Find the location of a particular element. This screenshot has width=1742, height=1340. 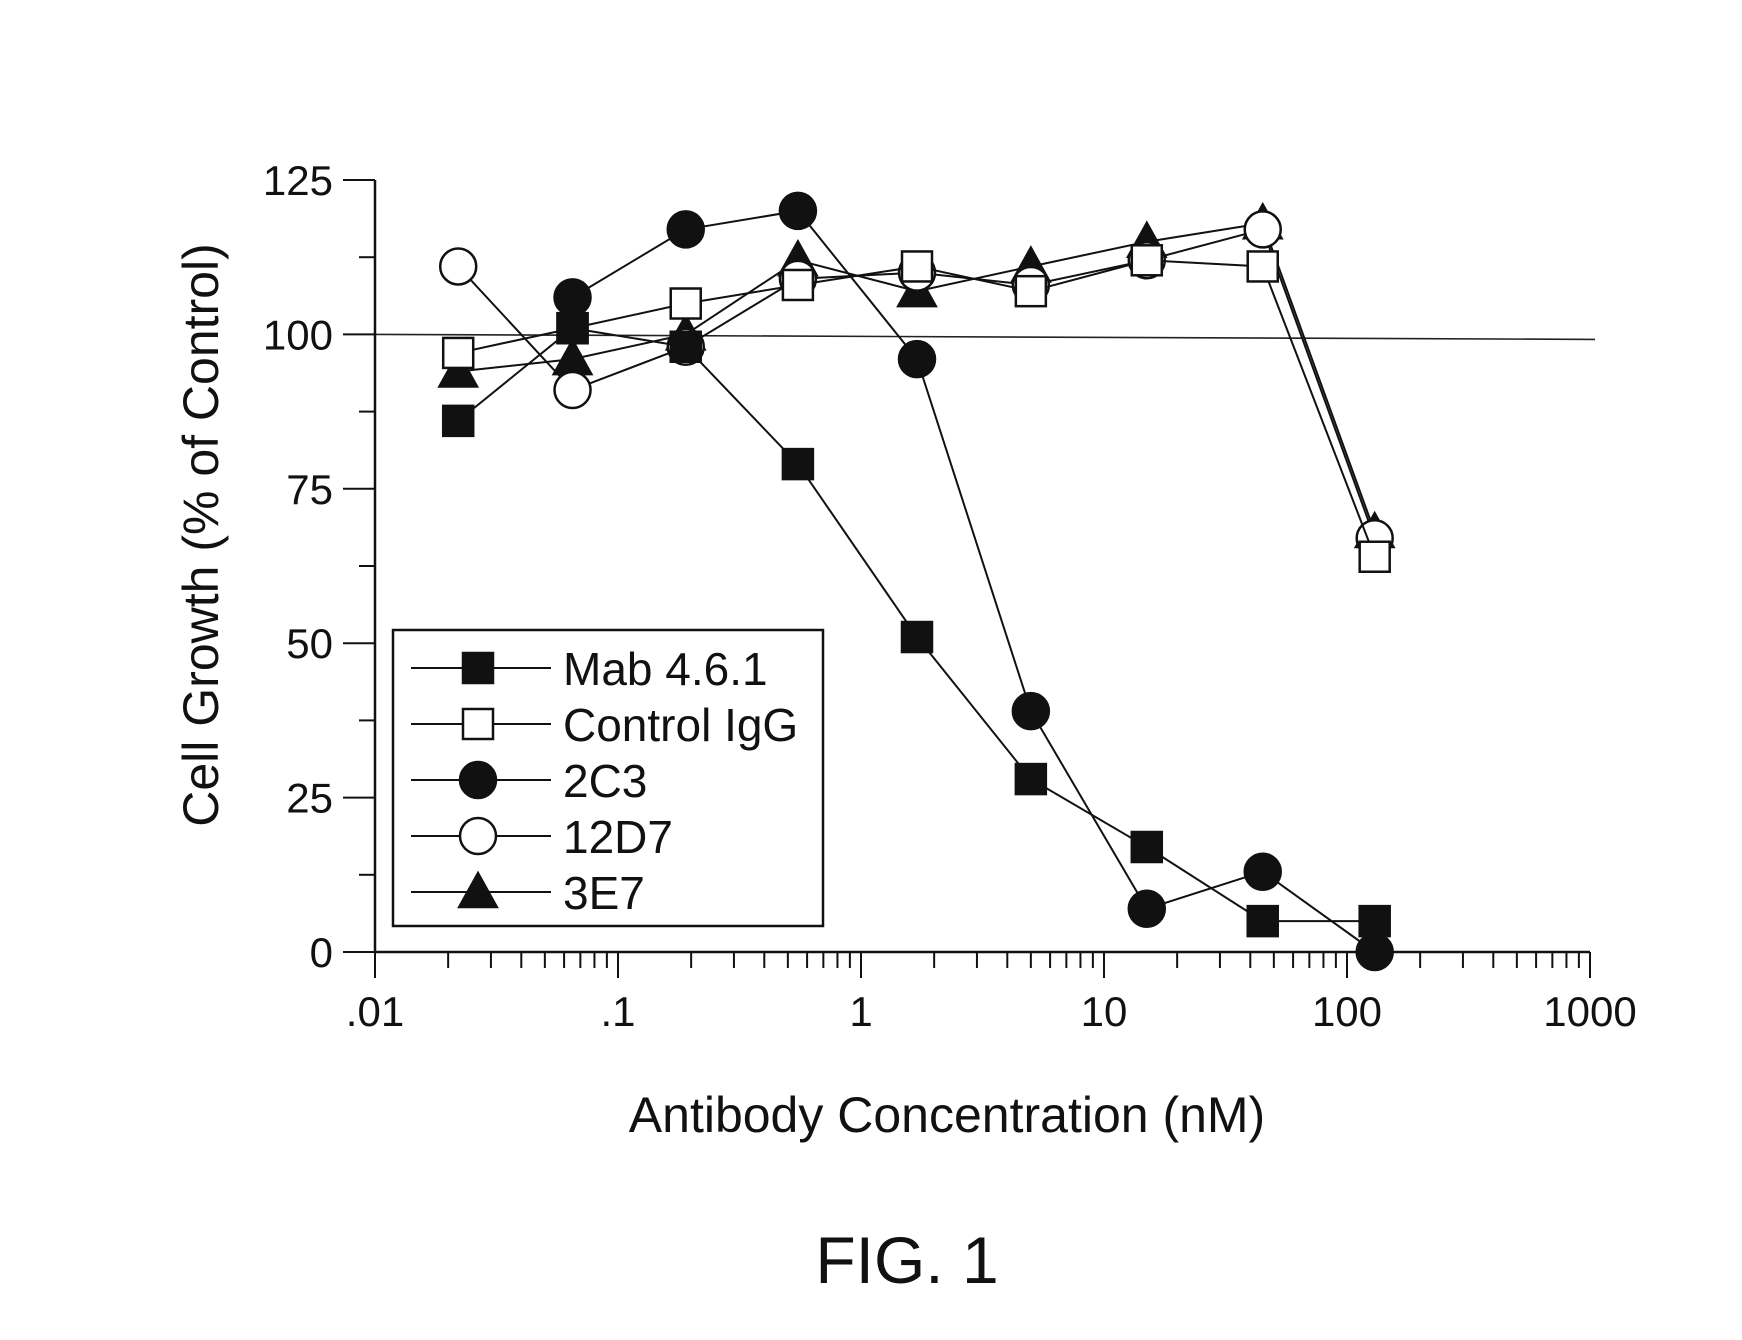

y-tick-label: 125 is located at coordinates (298, 180).